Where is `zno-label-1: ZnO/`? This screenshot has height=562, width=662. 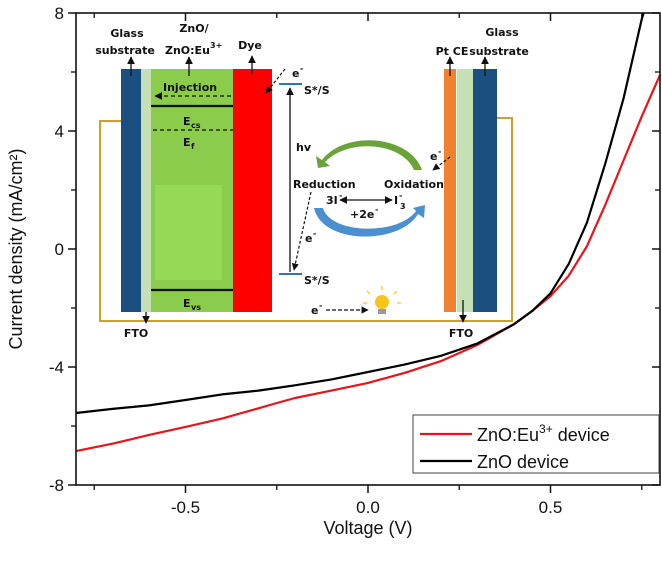 zno-label-1: ZnO/ is located at coordinates (194, 28).